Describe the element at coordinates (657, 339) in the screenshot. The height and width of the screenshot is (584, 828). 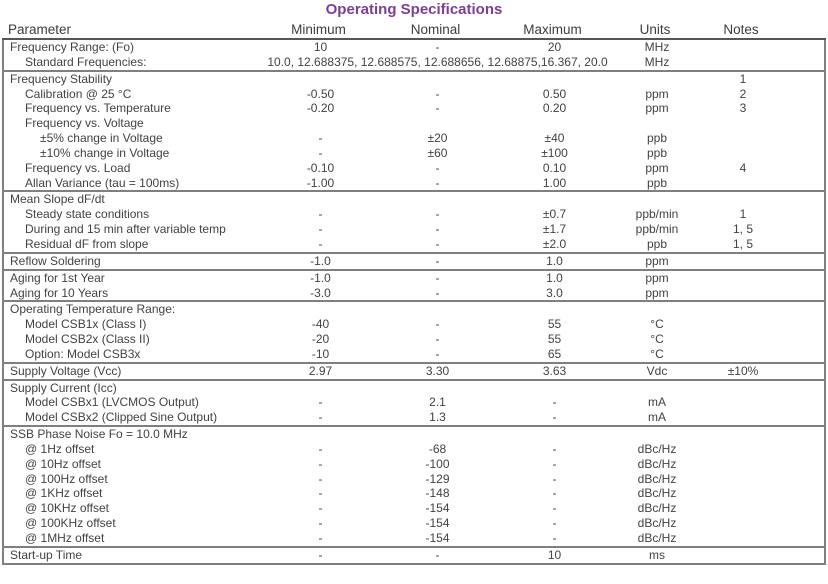
I see `units-cell: °C` at that location.